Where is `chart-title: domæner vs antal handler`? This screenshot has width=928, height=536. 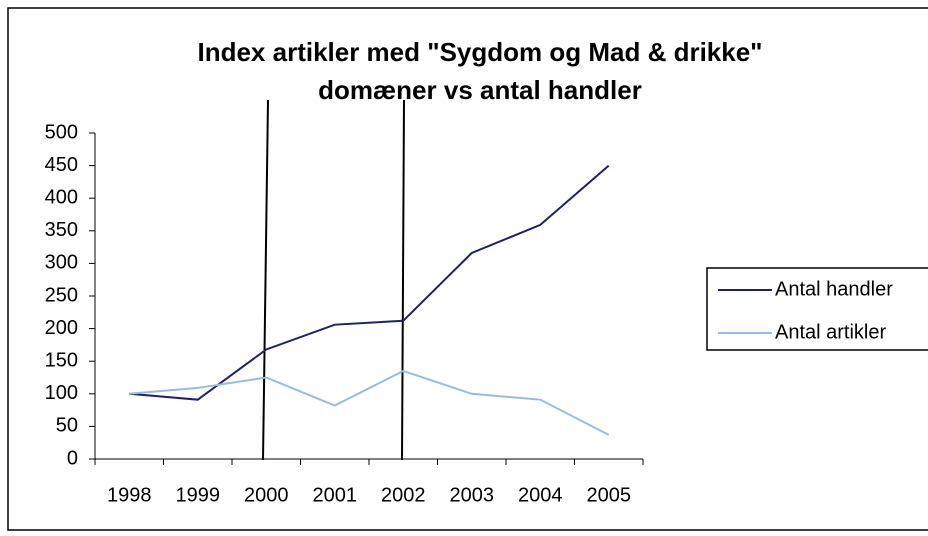 chart-title: domæner vs antal handler is located at coordinates (480, 90).